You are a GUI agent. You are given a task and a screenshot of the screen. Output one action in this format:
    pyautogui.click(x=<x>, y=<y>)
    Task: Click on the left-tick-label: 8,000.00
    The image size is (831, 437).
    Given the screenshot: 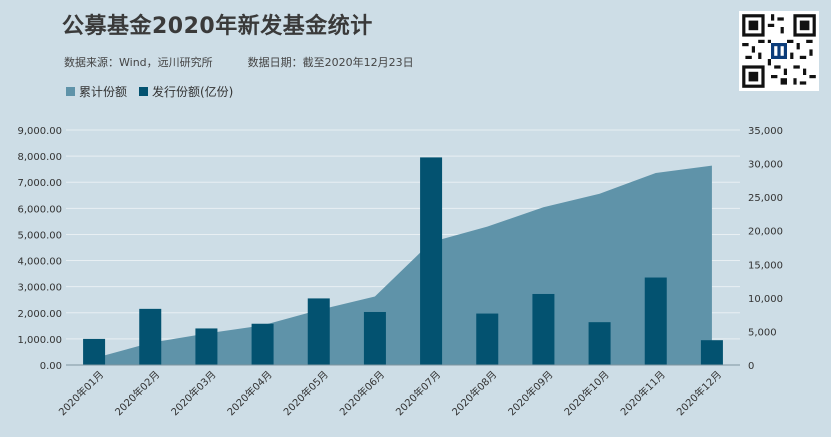 What is the action you would take?
    pyautogui.click(x=39, y=157)
    